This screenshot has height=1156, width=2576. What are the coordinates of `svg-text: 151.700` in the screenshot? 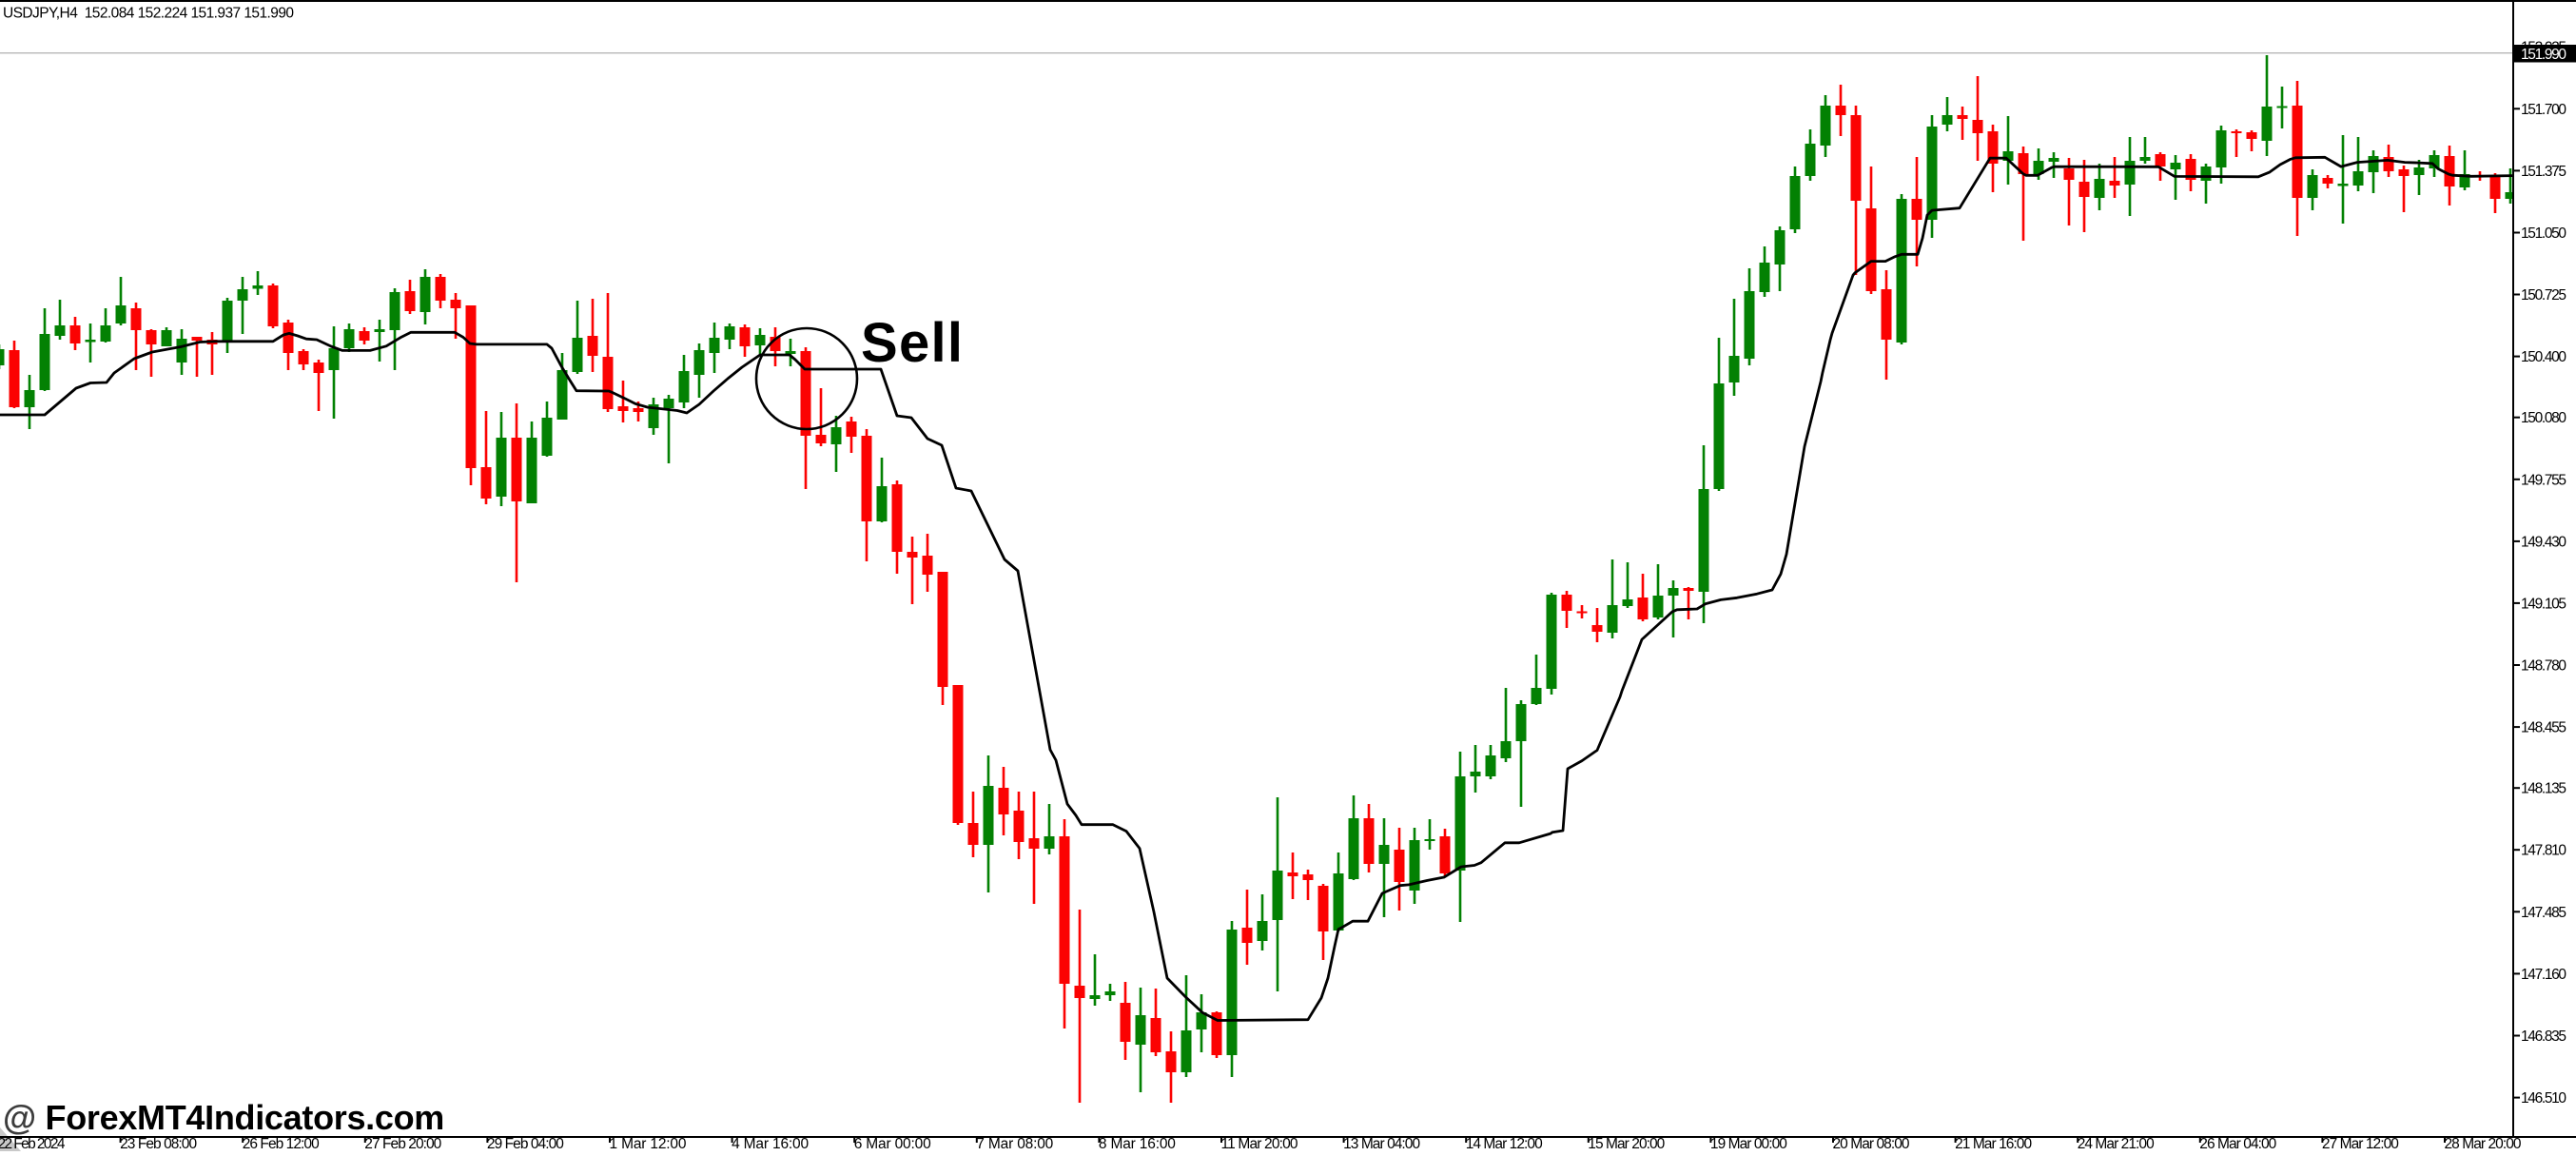 It's located at (2544, 110).